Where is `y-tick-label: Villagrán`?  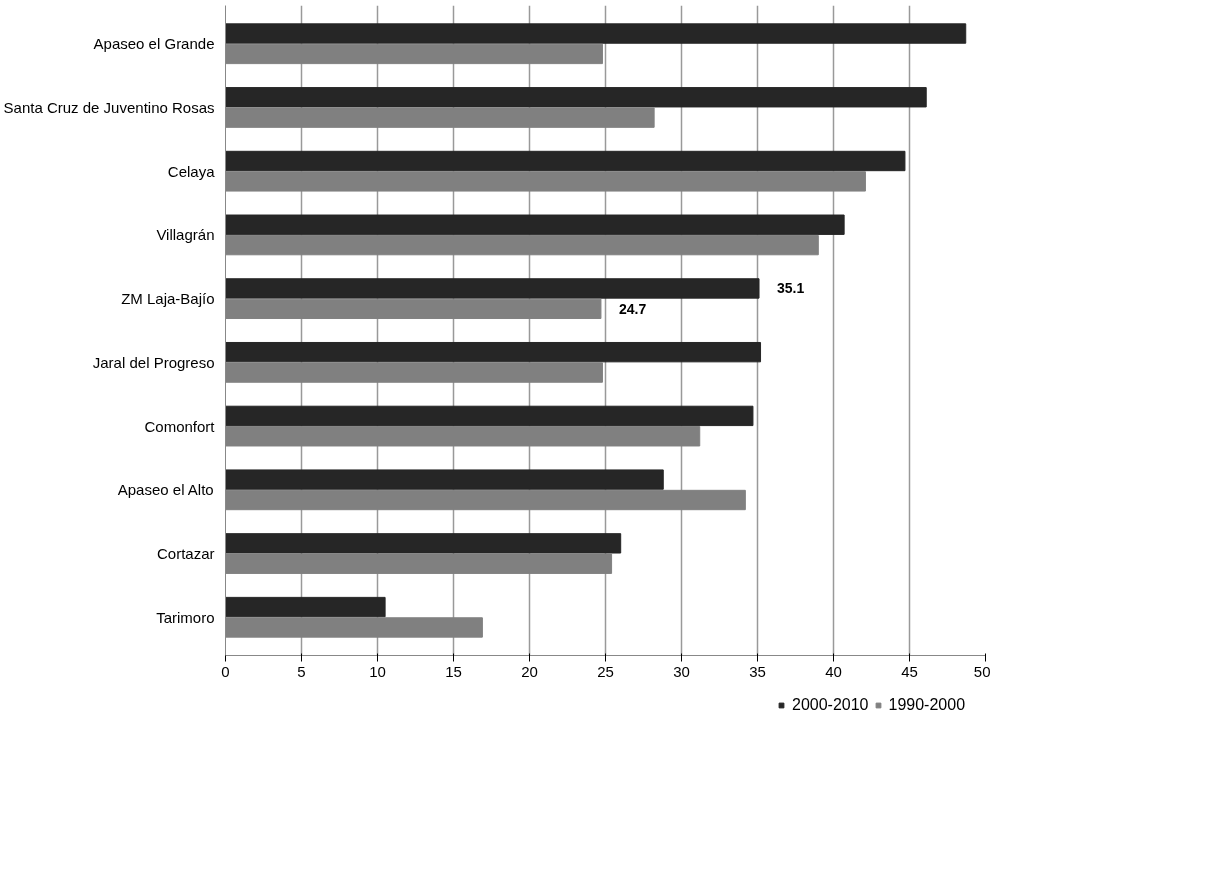
y-tick-label: Villagrán is located at coordinates (185, 235).